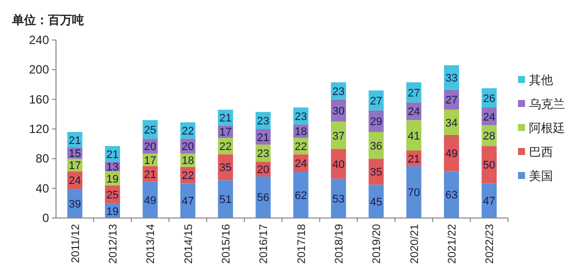 The height and width of the screenshot is (264, 570). I want to click on x-tick-label: 2022/23, so click(490, 244).